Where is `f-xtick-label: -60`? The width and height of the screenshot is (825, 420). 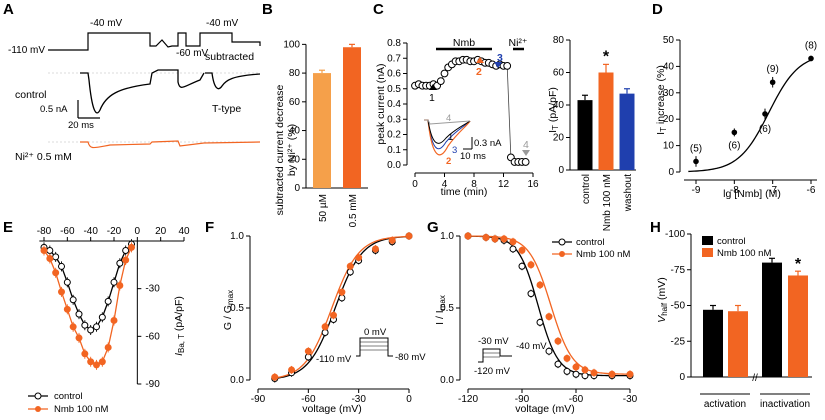 f-xtick-label: -60 is located at coordinates (308, 399).